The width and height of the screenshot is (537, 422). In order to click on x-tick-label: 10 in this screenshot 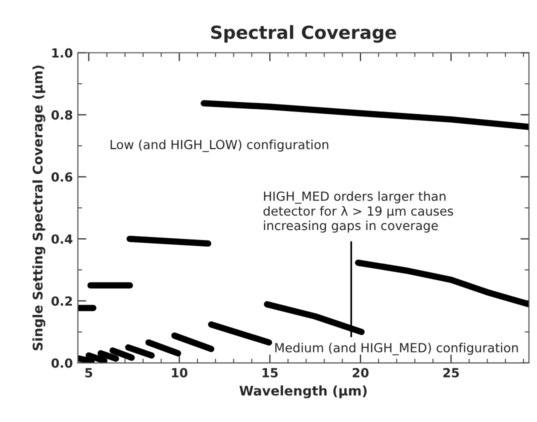, I will do `click(180, 373)`.